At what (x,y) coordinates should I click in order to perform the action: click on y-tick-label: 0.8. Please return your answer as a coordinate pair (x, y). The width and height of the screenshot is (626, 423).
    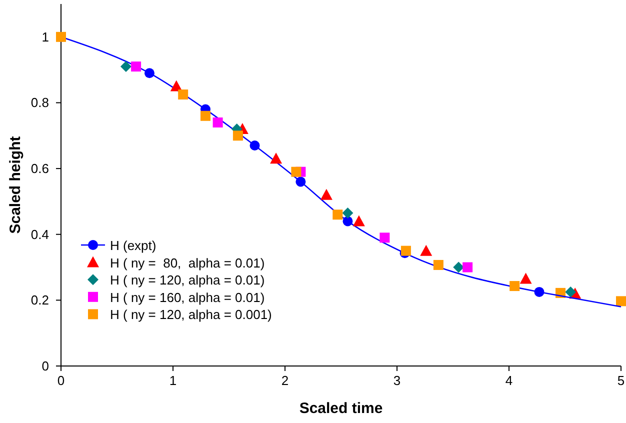
    Looking at the image, I should click on (39, 102).